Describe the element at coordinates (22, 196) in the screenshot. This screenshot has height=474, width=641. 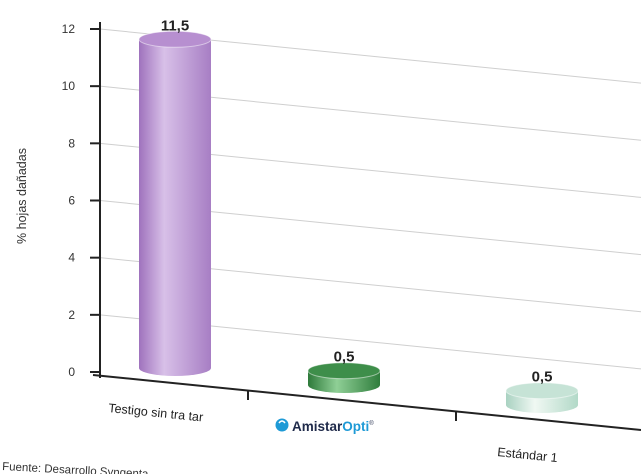
I see `y-axis-title: % hojas dañadas` at that location.